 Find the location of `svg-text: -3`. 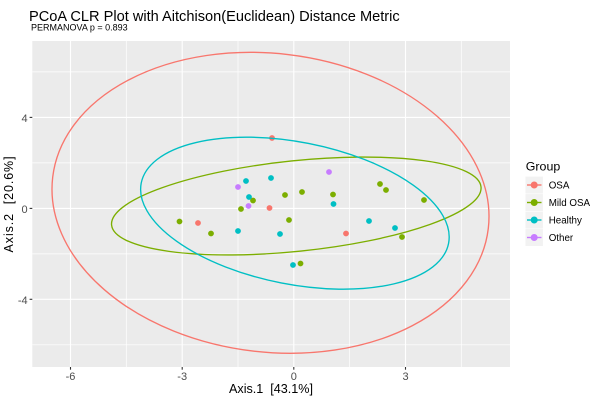

svg-text: -3 is located at coordinates (182, 377).